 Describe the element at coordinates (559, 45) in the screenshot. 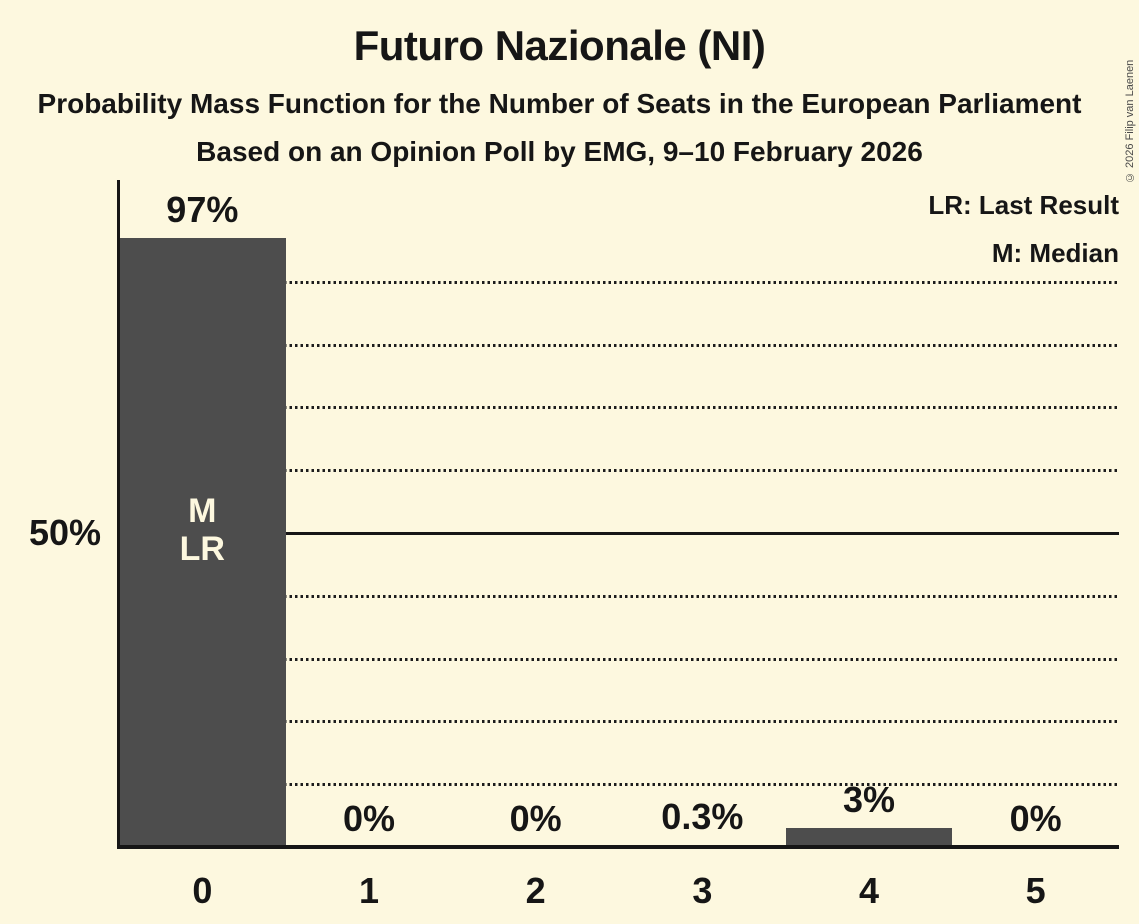

I see `chart-title: Futuro Nazionale (NI)` at that location.